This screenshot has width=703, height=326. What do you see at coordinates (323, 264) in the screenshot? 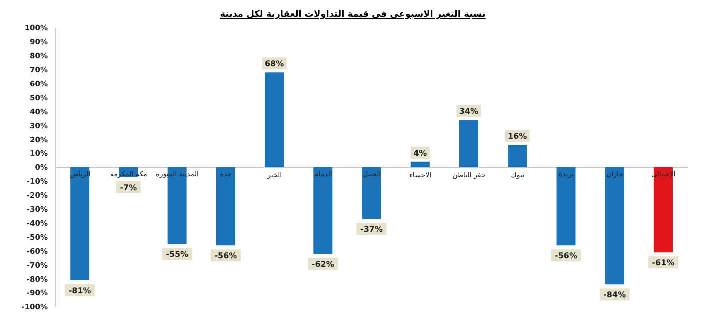
I see `data-label: -62%` at bounding box center [323, 264].